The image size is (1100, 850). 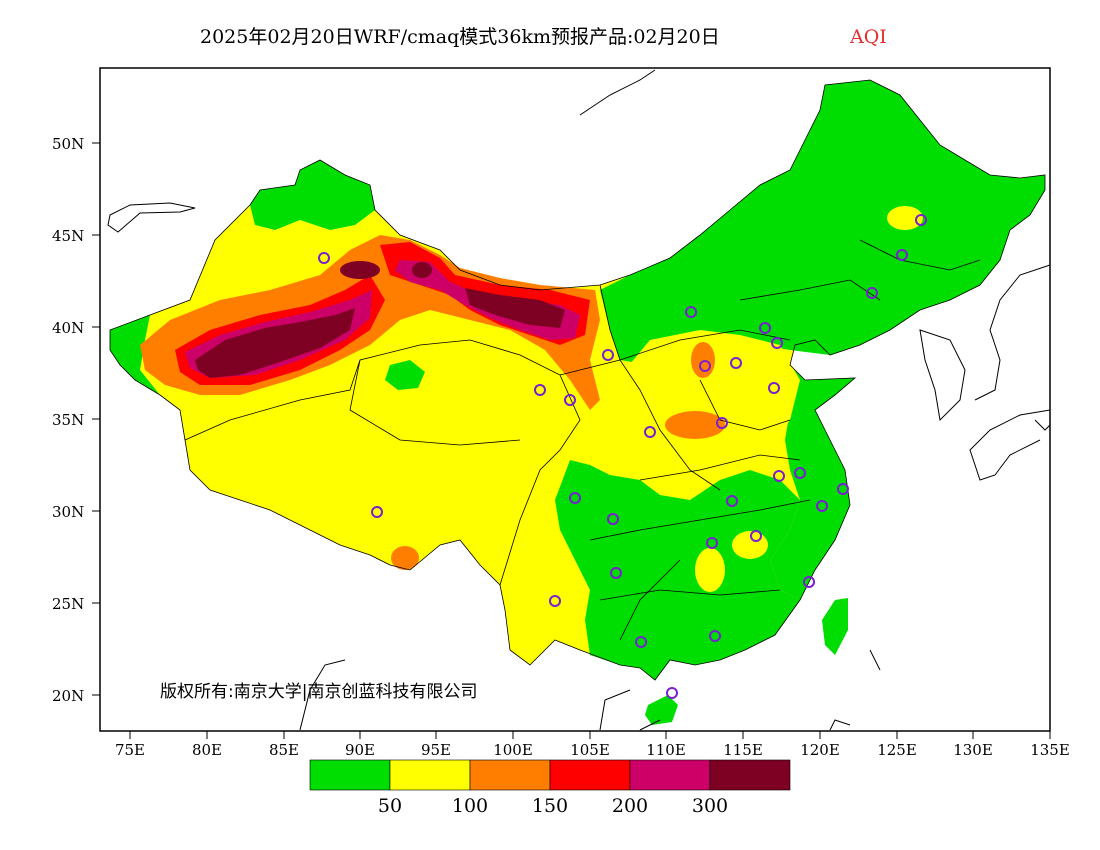 What do you see at coordinates (868, 37) in the screenshot?
I see `variable-label: AQI` at bounding box center [868, 37].